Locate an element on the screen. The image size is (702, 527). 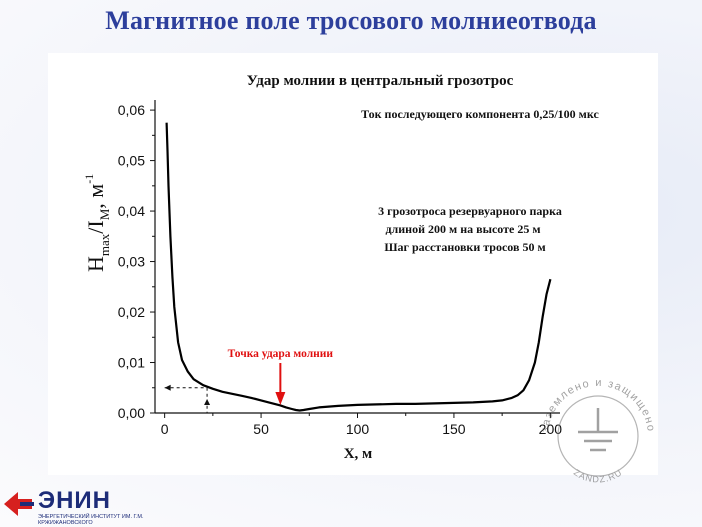
guide-arrow-left is located at coordinates (167, 387).